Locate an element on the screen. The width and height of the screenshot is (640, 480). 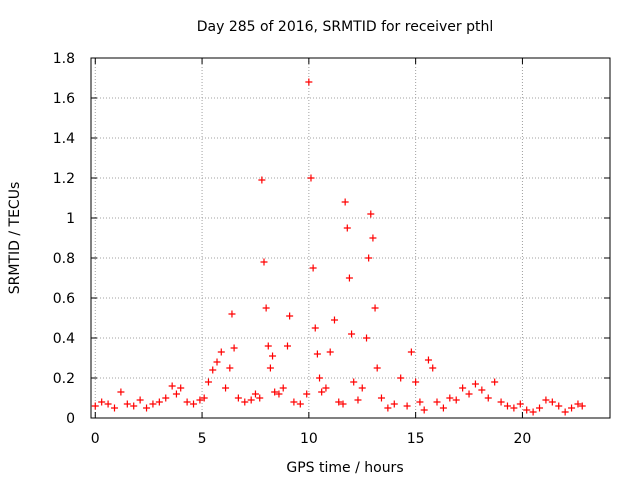
x-tick-label: 10 is located at coordinates (309, 439).